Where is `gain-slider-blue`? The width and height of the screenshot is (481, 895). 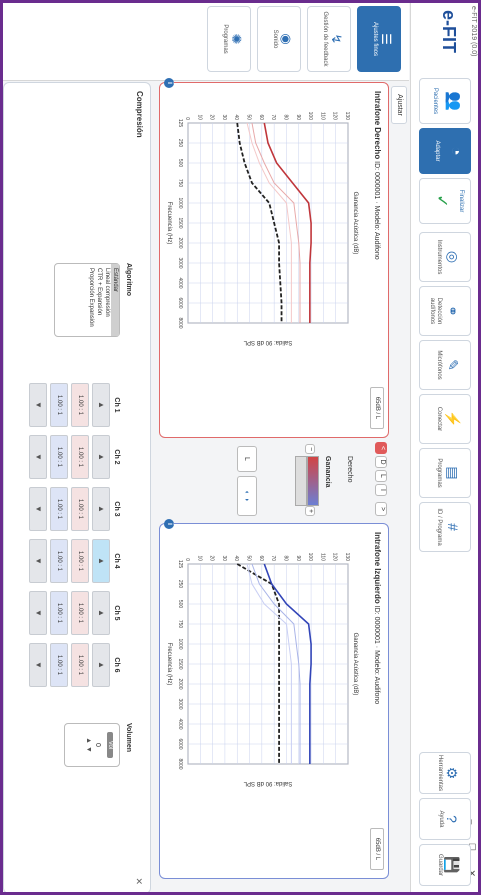
gain-slider-blue is located at coordinates (301, 481).